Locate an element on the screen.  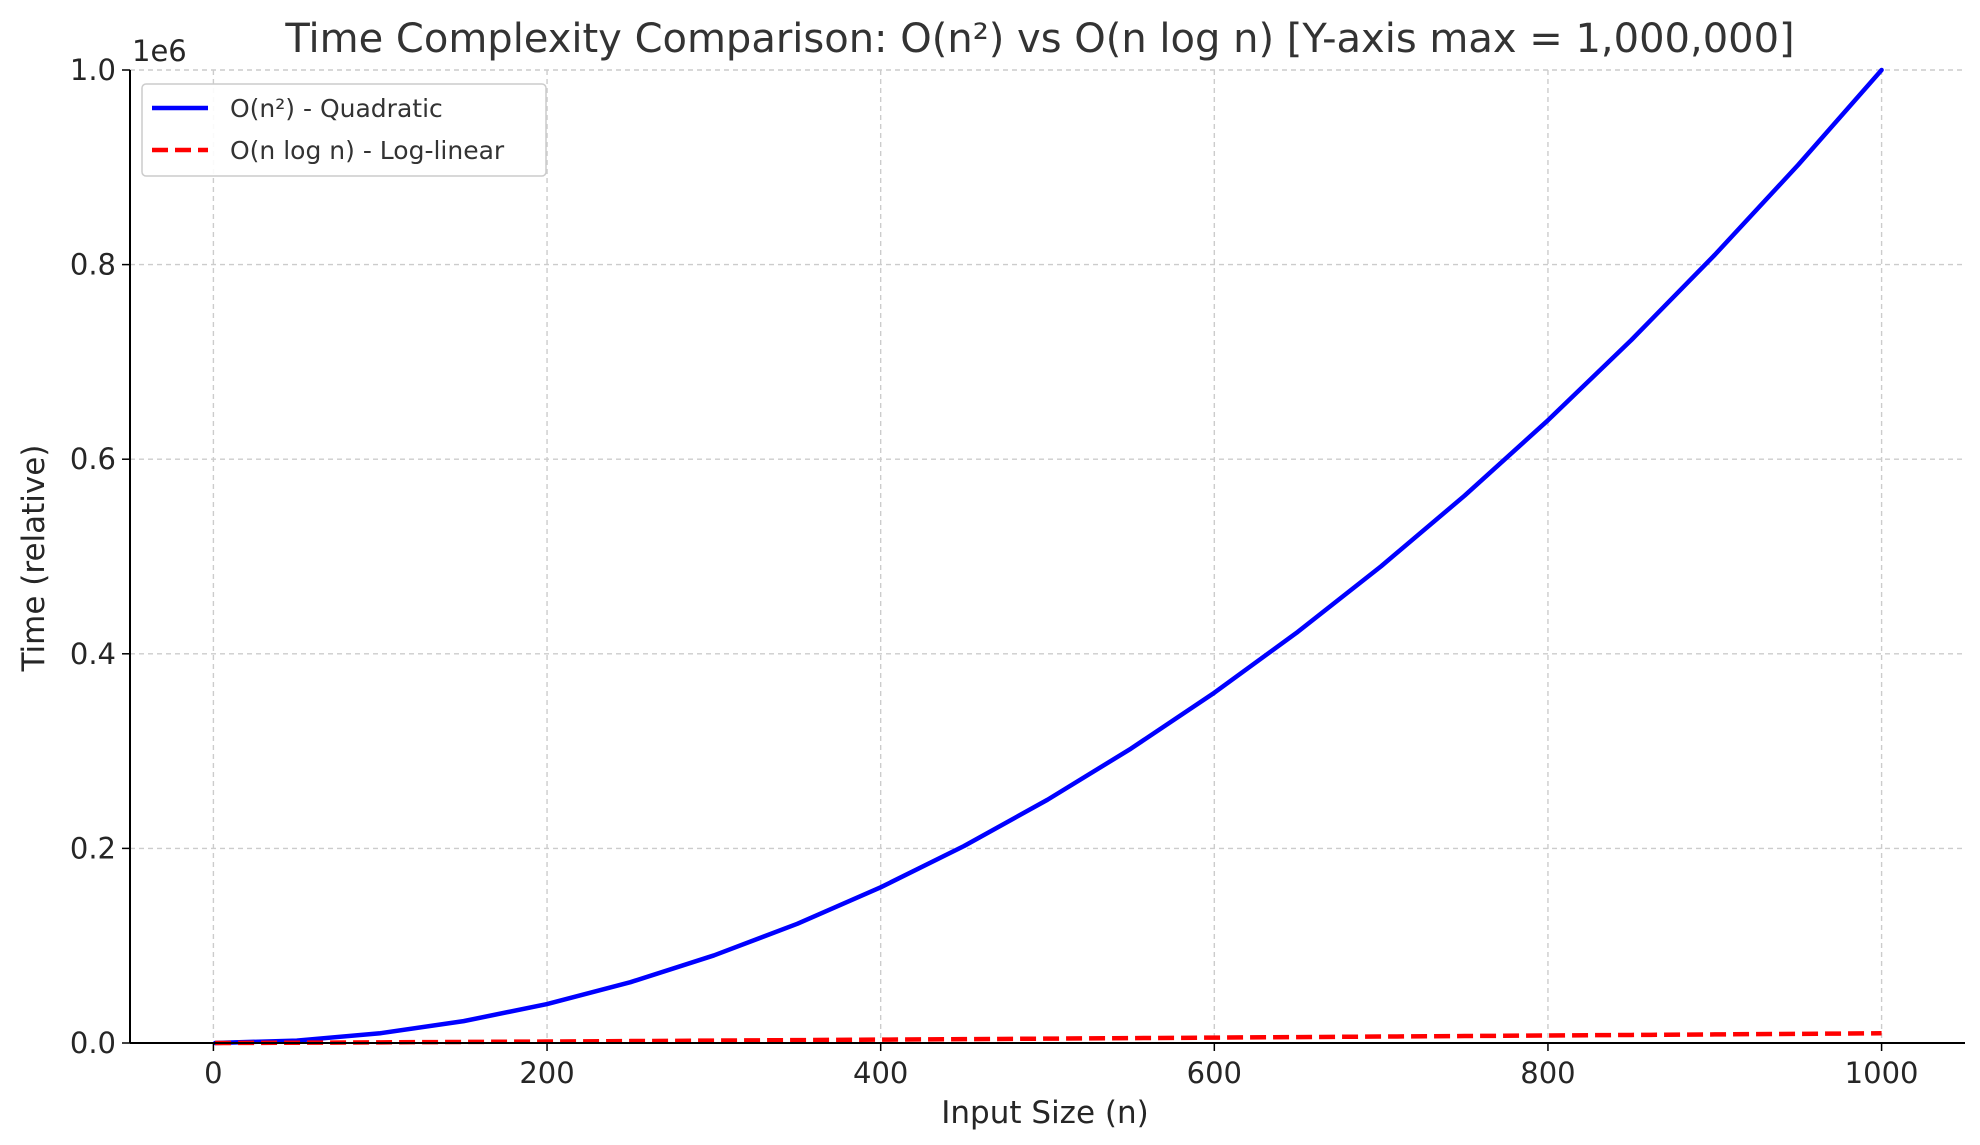
x-tick-label: 200 is located at coordinates (546, 1073).